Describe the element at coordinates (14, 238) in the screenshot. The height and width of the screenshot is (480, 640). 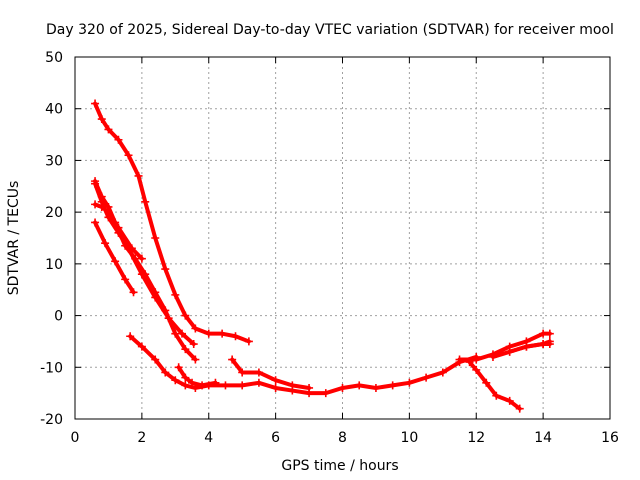
I see `y-axis-label: SDTVAR / TECUs` at that location.